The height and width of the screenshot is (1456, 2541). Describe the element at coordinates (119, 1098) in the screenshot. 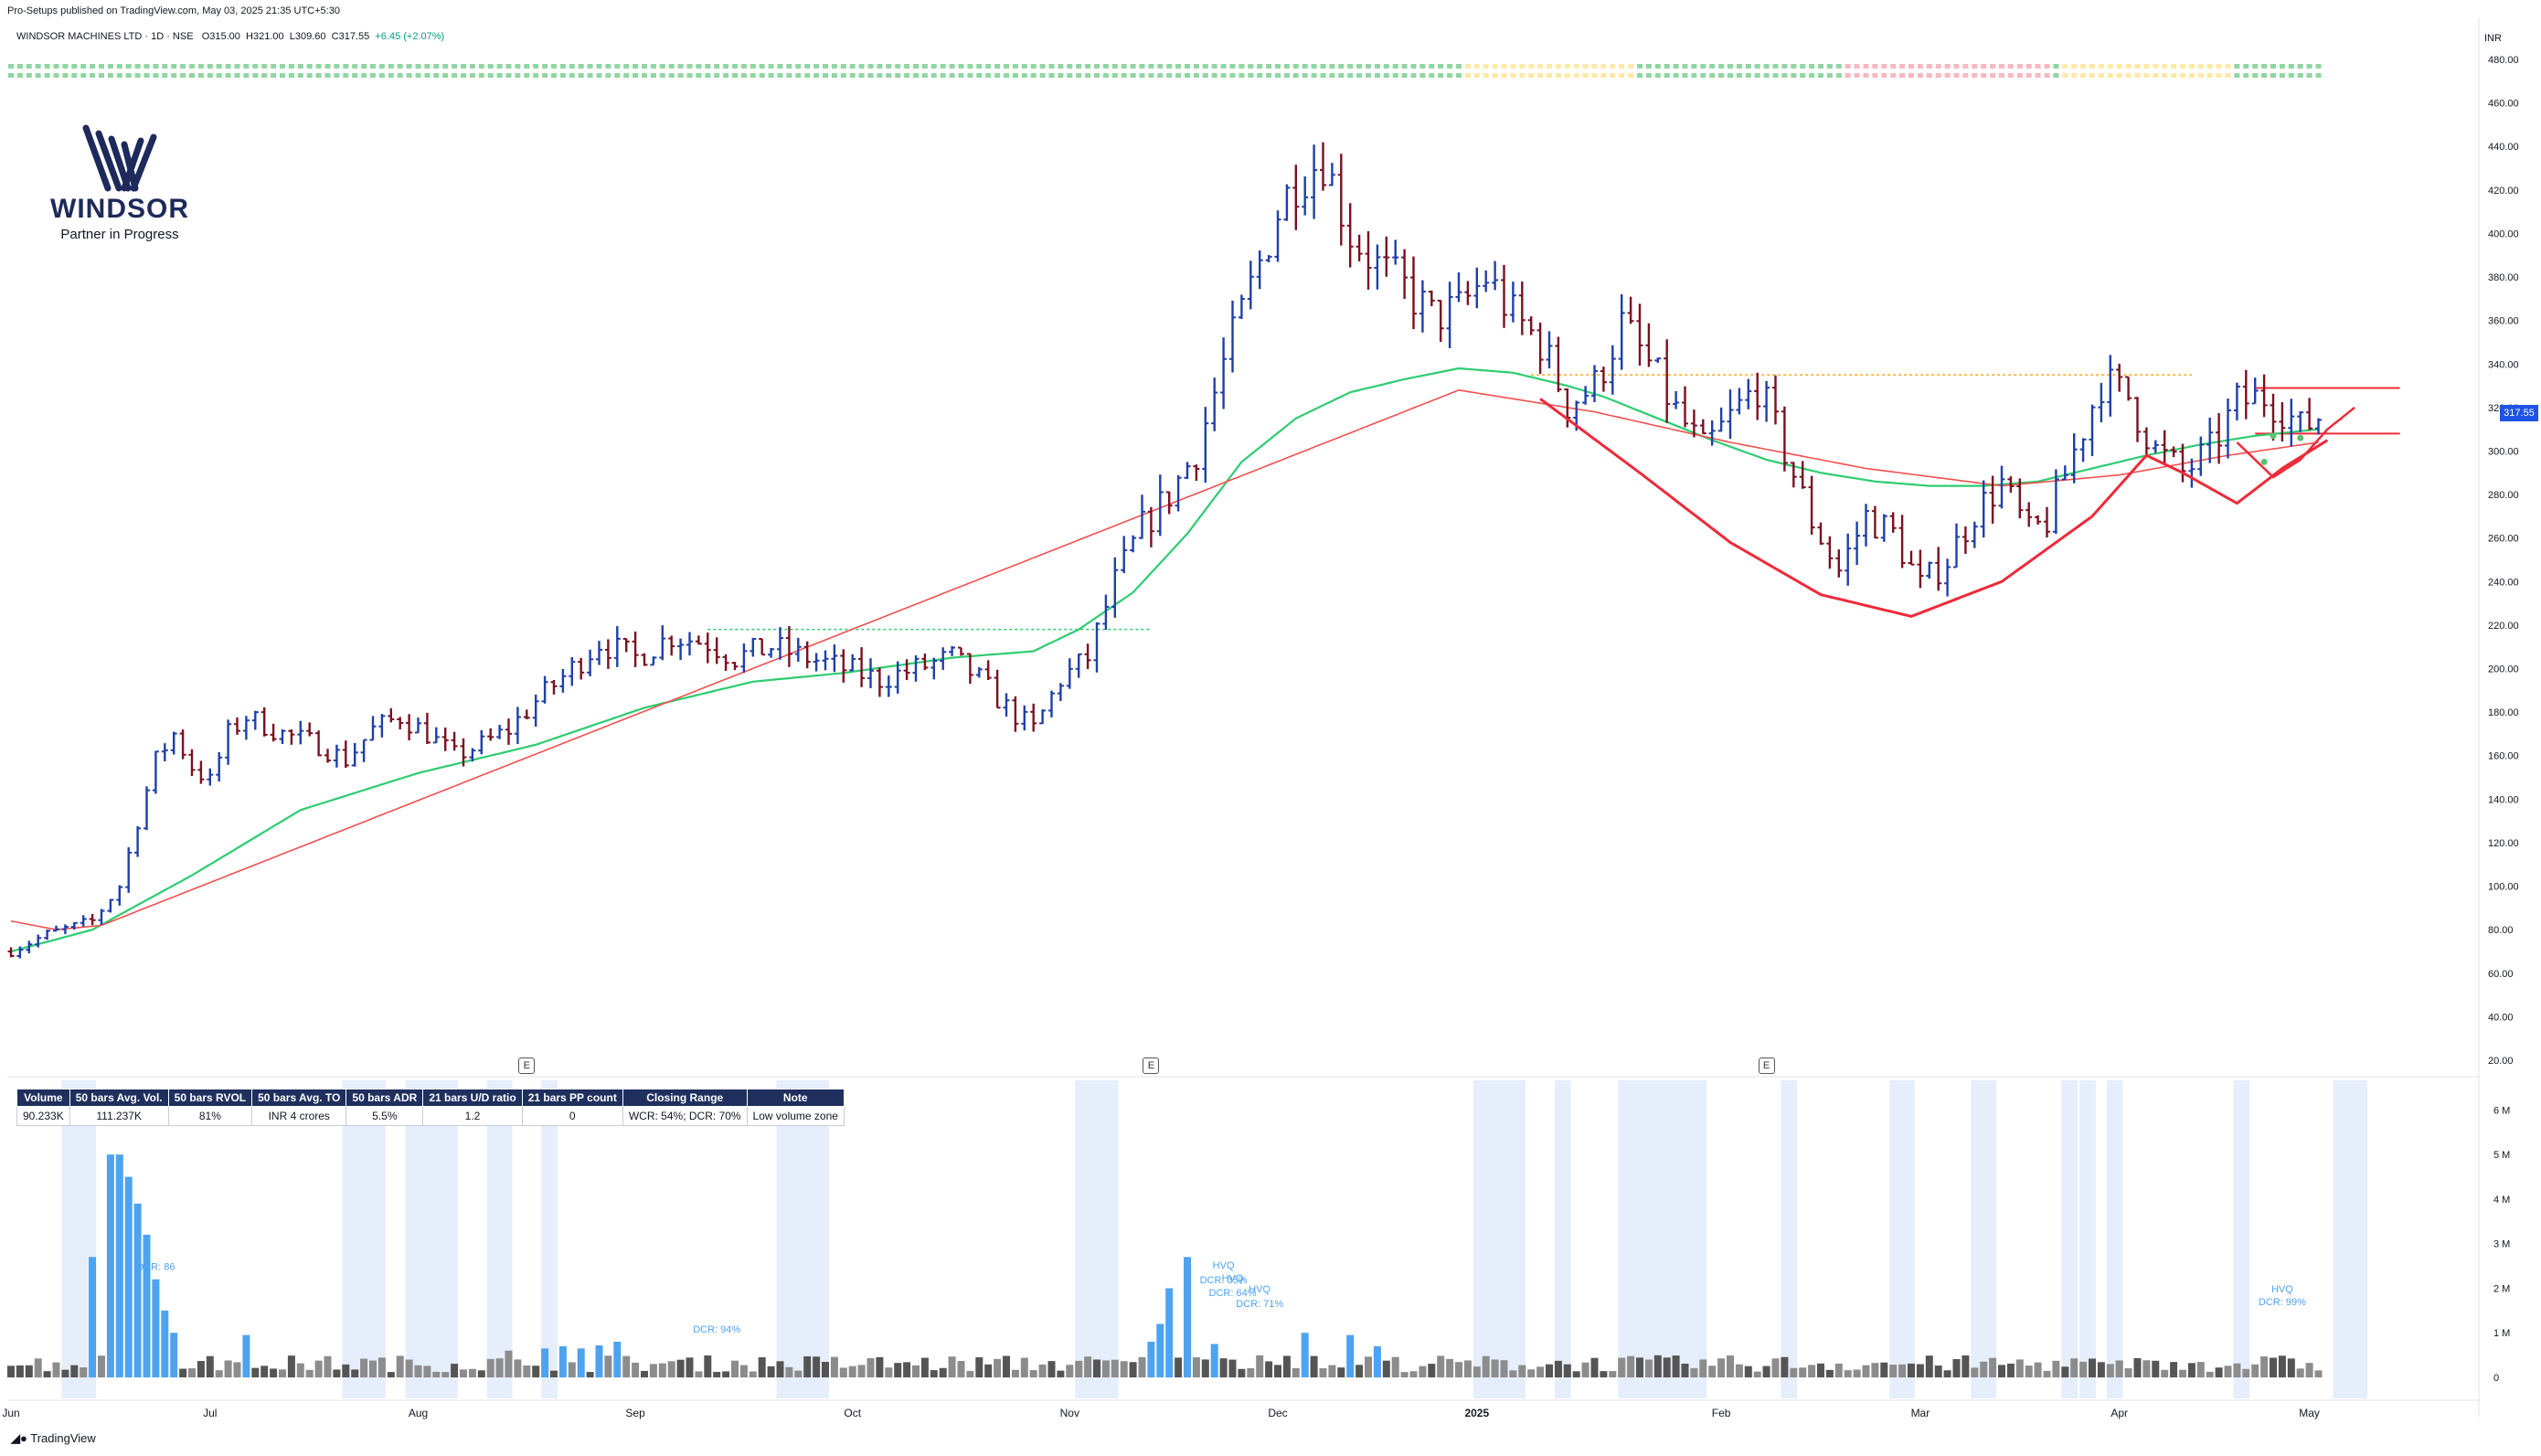

I see `stats-header-cell: 50 bars Avg. Vol.` at that location.